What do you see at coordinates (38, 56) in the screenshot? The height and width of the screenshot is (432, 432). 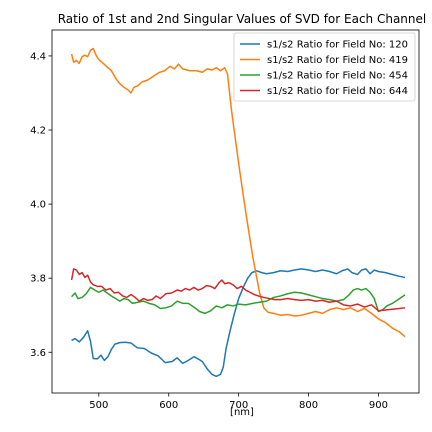 I see `y-tick-label: 4.4` at bounding box center [38, 56].